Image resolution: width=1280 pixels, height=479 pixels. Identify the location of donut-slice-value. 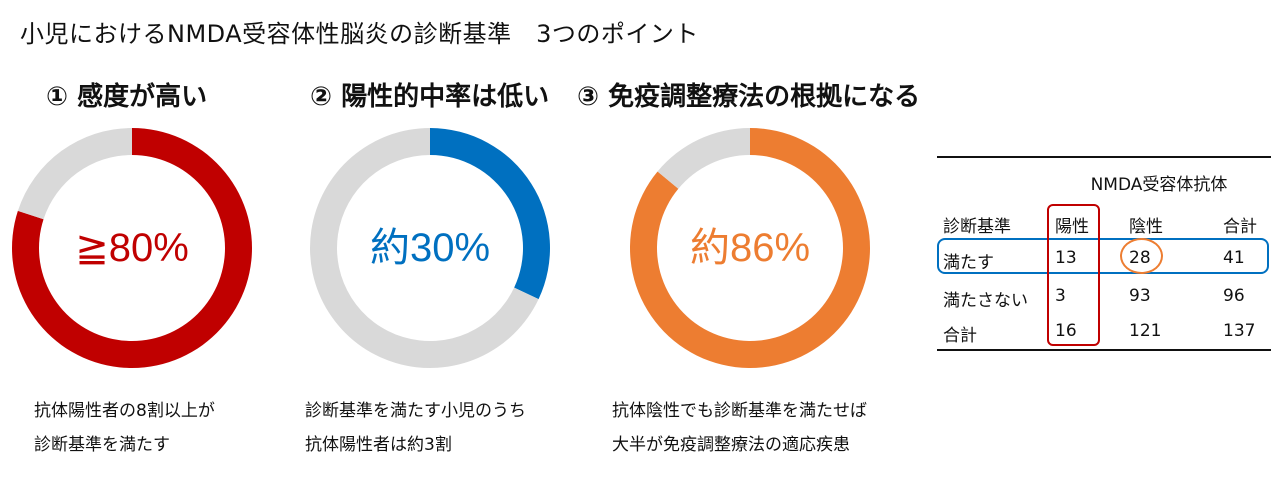
(490, 214).